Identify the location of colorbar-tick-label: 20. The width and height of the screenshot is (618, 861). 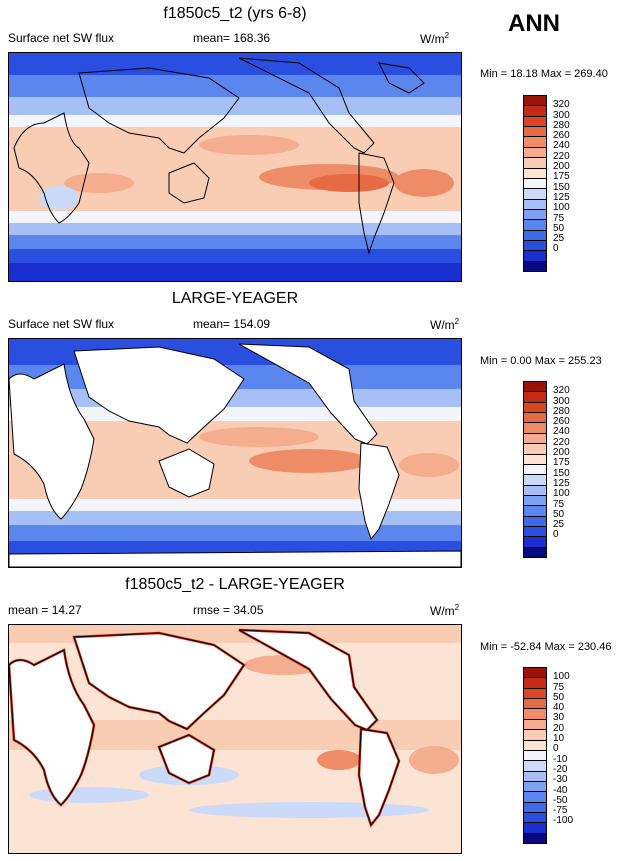
(559, 728).